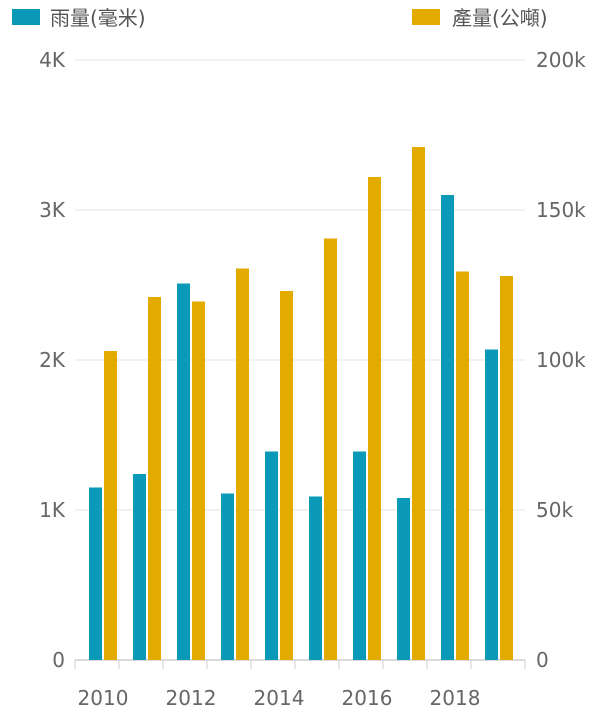 Image resolution: width=600 pixels, height=720 pixels. I want to click on bar-production-2013, so click(242, 464).